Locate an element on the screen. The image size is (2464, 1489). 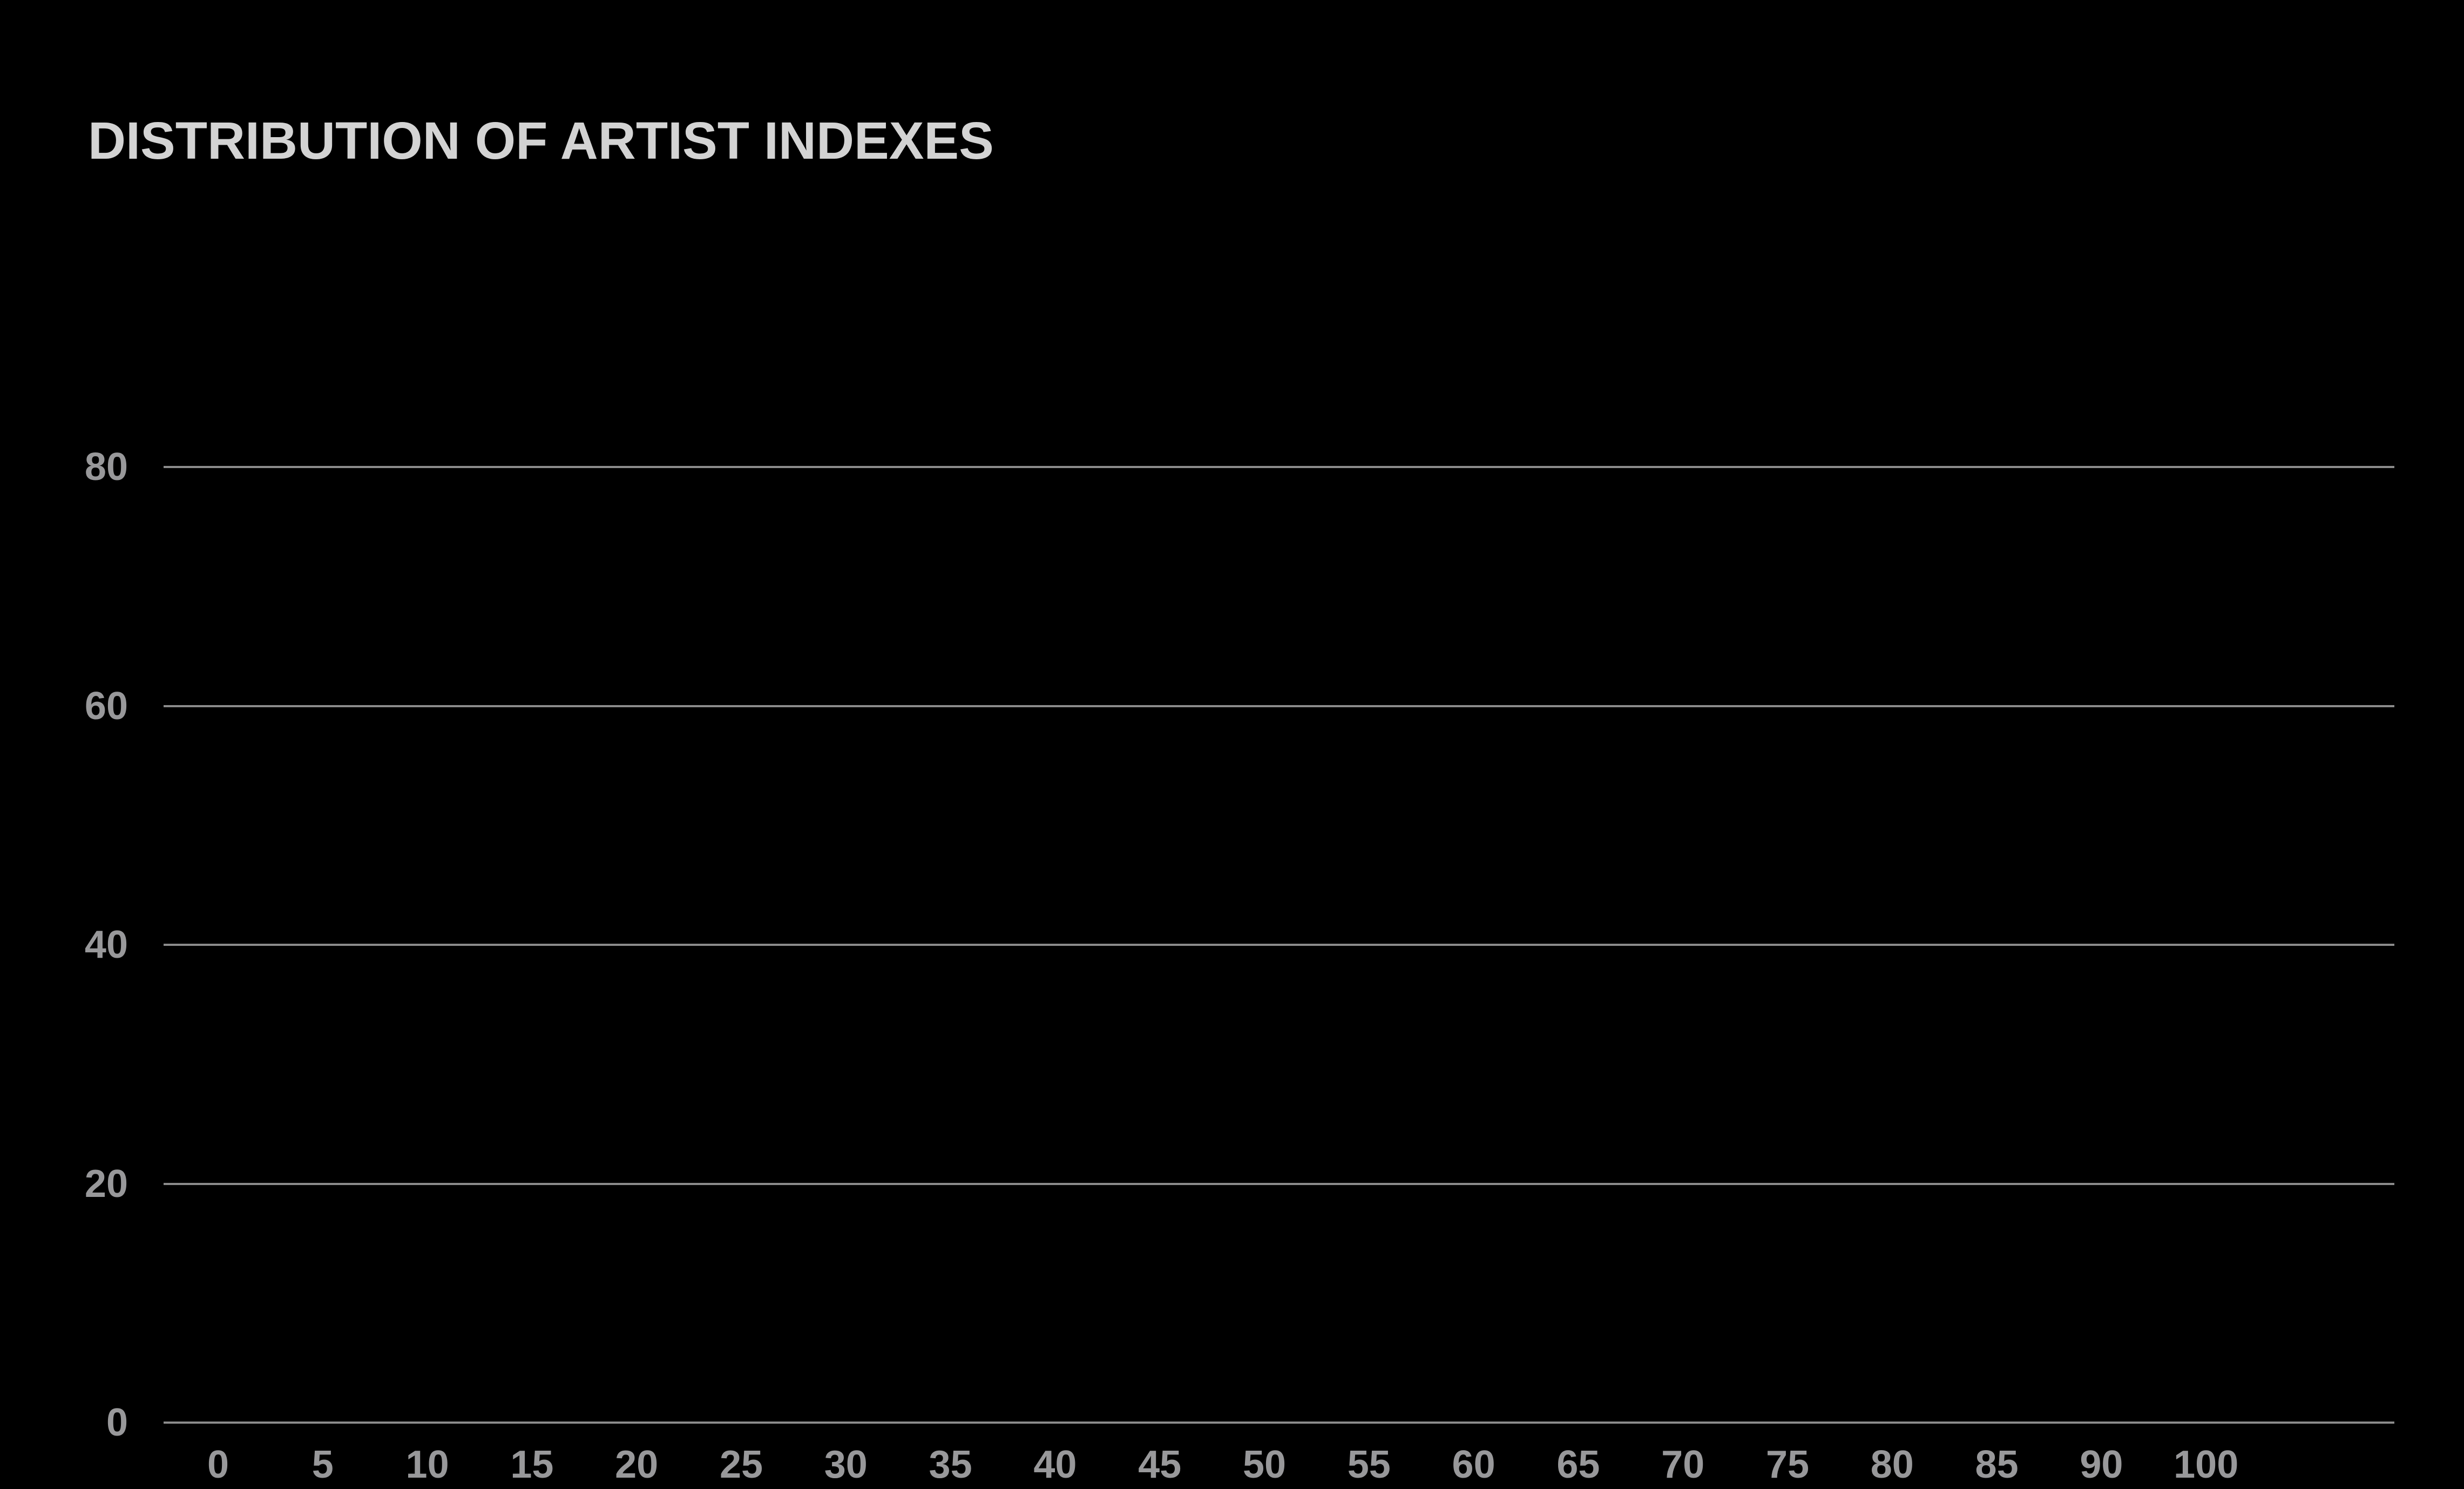
x-axis-tick-label: 65 is located at coordinates (1578, 1464).